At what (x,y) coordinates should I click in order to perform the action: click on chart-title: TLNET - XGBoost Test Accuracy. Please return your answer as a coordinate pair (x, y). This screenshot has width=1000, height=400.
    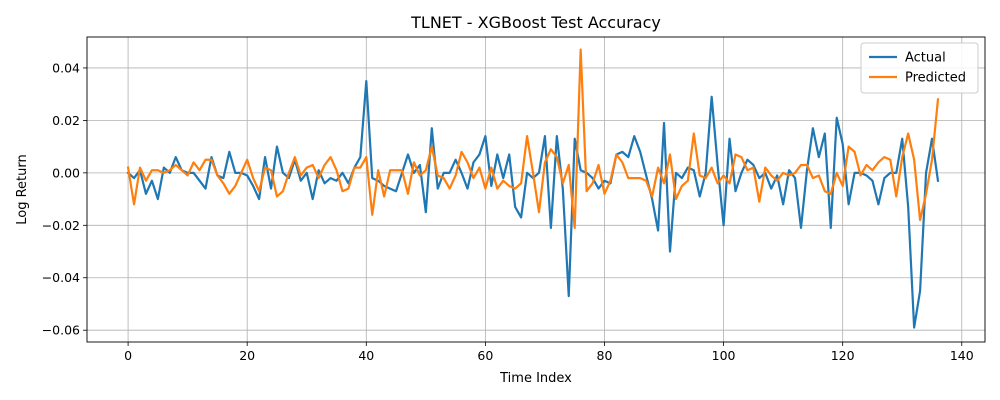
    Looking at the image, I should click on (535, 22).